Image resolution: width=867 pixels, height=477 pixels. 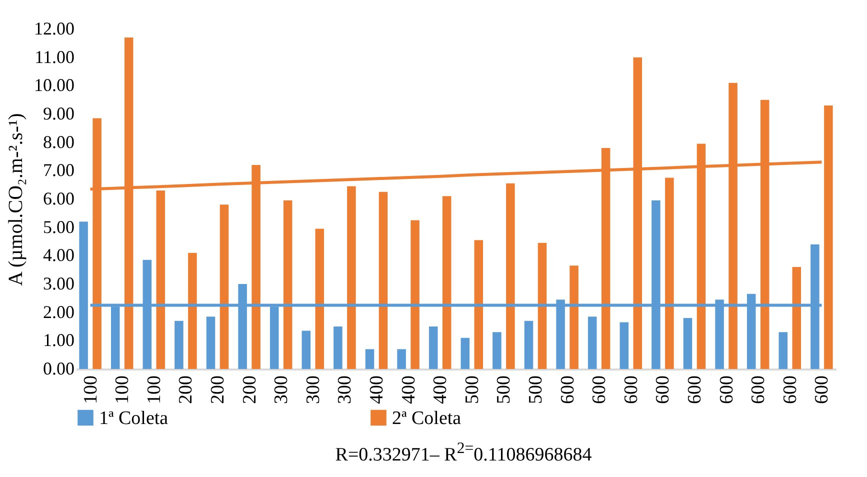 What do you see at coordinates (58, 226) in the screenshot?
I see `y-tick-label: 5.00` at bounding box center [58, 226].